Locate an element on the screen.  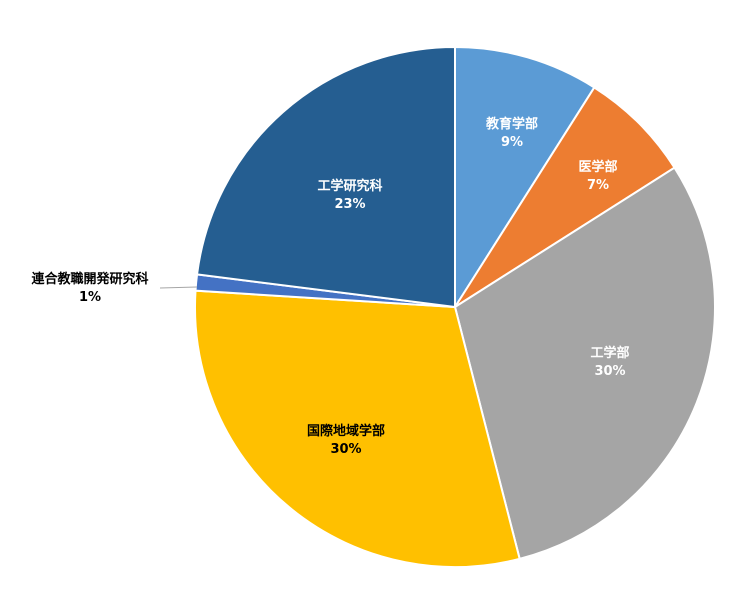
slice-percent-label: 7% is located at coordinates (598, 185).